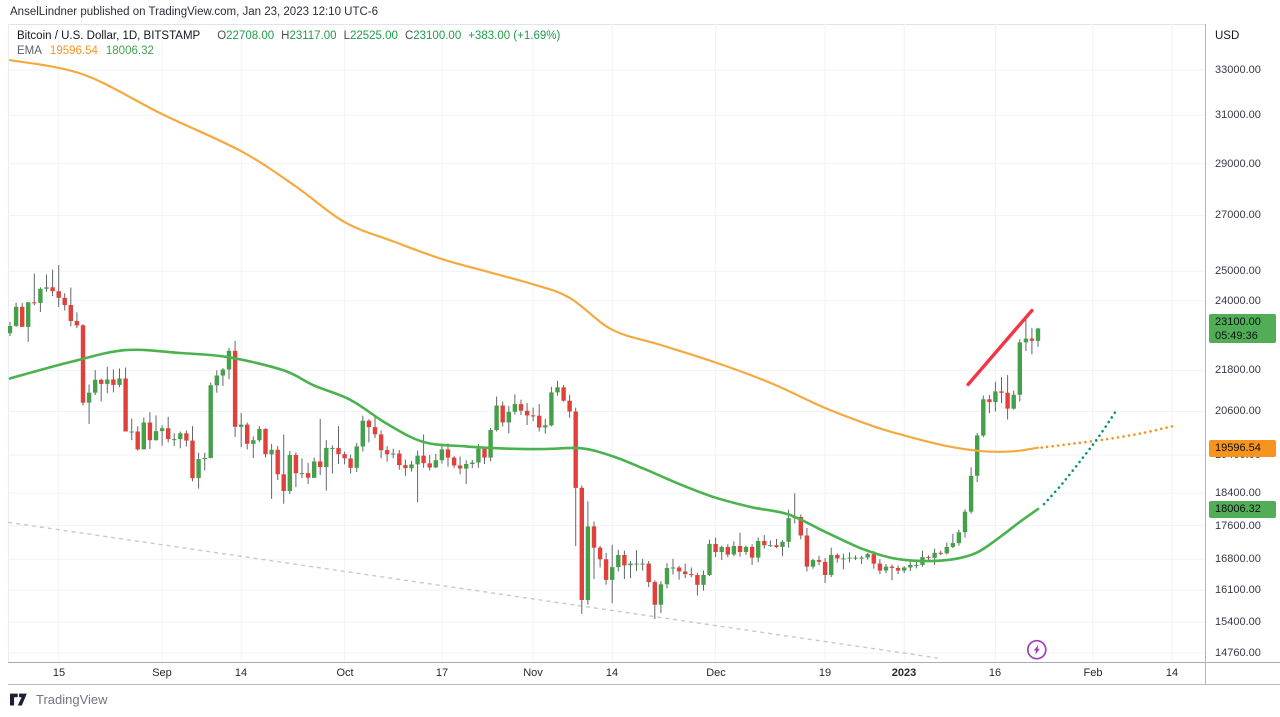  I want to click on price-tick-label: 29000.00, so click(1238, 164).